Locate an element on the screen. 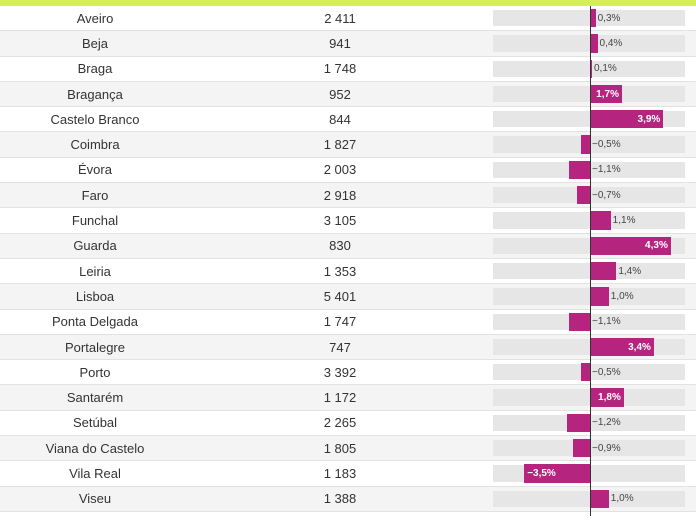 The width and height of the screenshot is (696, 522). table-row: Ponta Delgada 1 747 −1,1% is located at coordinates (348, 322).